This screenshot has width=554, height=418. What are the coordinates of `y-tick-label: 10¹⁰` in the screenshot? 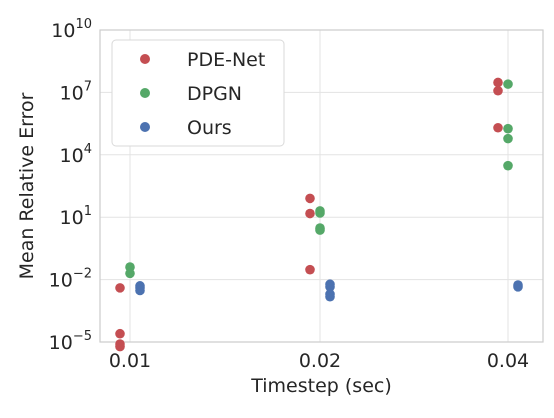 It's located at (71, 29).